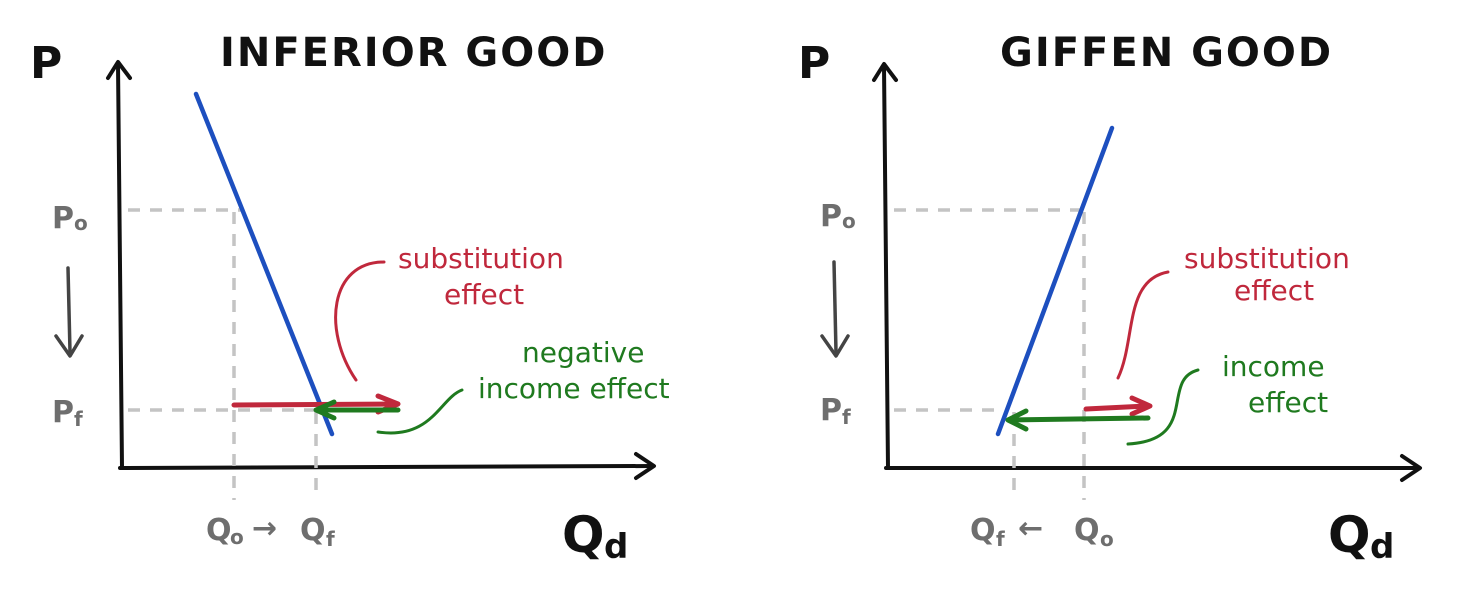  What do you see at coordinates (1273, 366) in the screenshot?
I see `income-label-line1: income` at bounding box center [1273, 366].